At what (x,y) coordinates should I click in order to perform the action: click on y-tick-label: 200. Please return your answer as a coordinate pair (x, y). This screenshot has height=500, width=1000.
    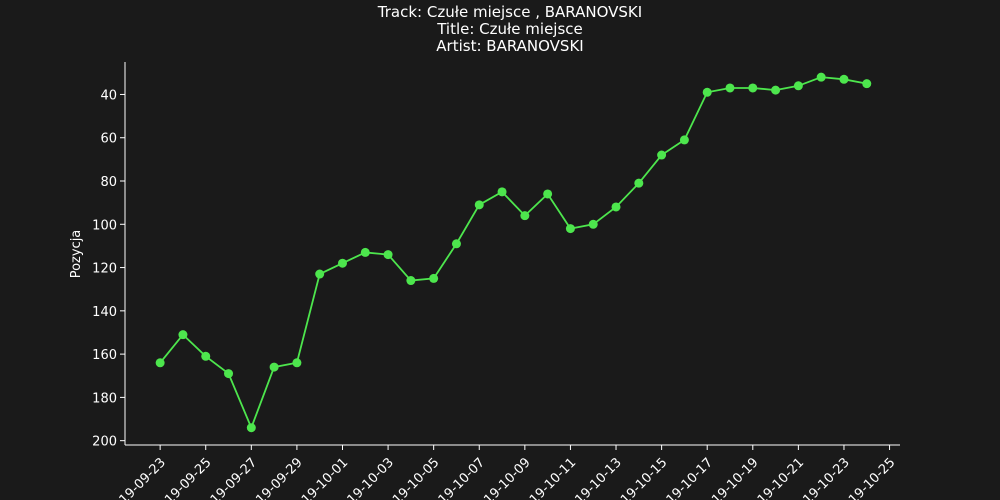
    Looking at the image, I should click on (104, 442).